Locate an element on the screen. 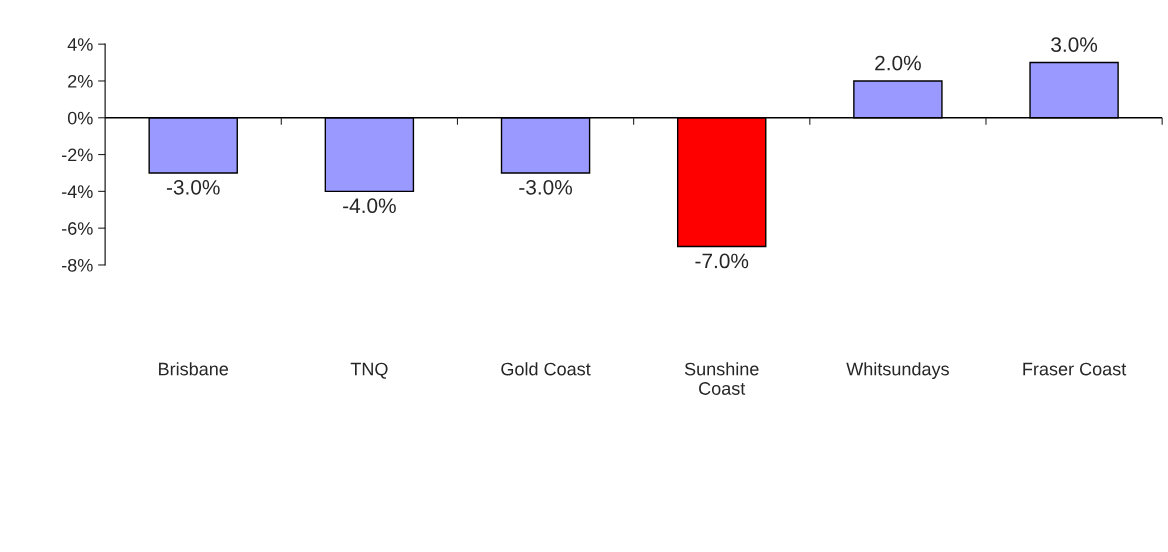  y-tick-label: -2% is located at coordinates (77, 155).